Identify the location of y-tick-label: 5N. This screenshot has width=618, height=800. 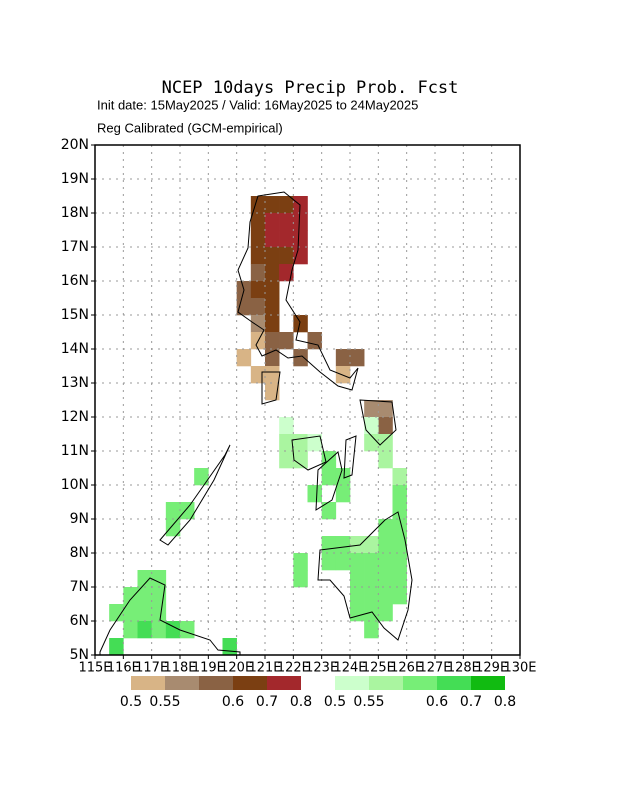
(79, 655).